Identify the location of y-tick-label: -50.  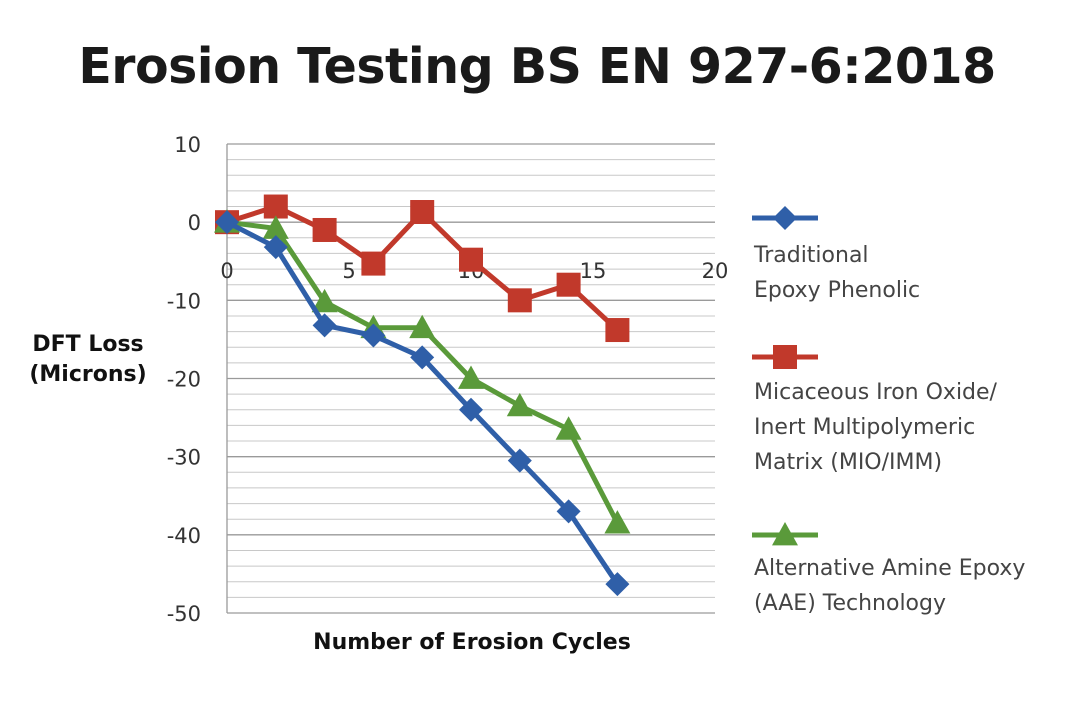
(184, 614).